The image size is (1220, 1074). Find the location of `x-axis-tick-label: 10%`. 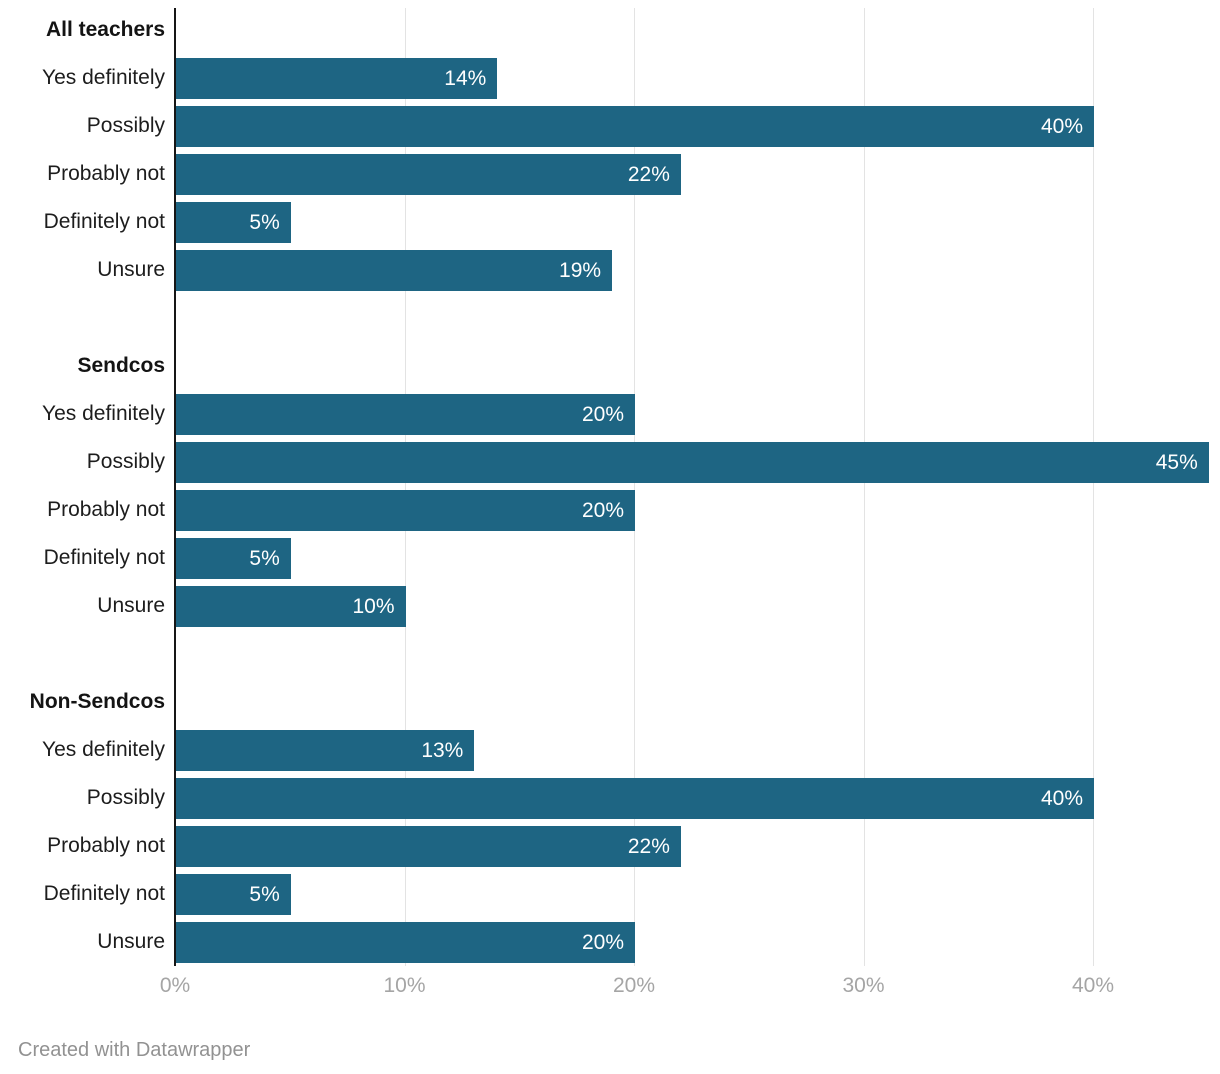

x-axis-tick-label: 10% is located at coordinates (404, 985).